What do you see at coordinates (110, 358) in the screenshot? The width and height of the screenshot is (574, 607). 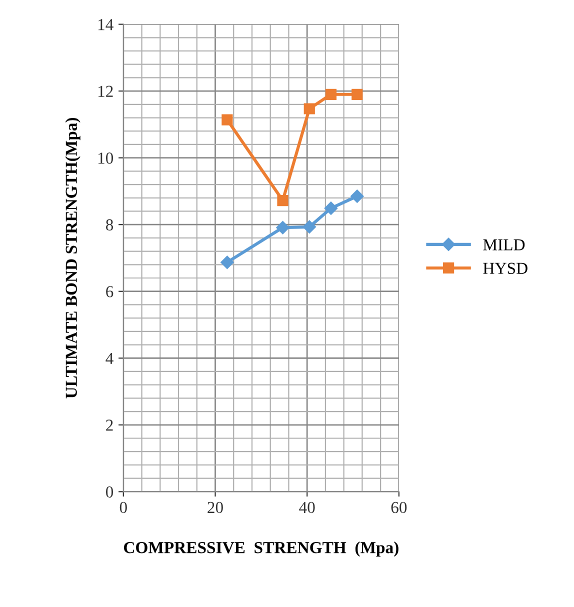 I see `y-tick-label: 4` at bounding box center [110, 358].